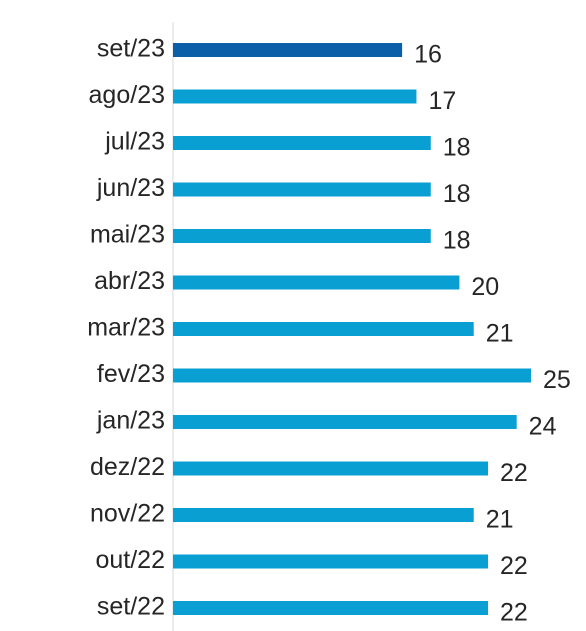 Image resolution: width=586 pixels, height=631 pixels. I want to click on y-tick-label: jun/23, so click(130, 188).